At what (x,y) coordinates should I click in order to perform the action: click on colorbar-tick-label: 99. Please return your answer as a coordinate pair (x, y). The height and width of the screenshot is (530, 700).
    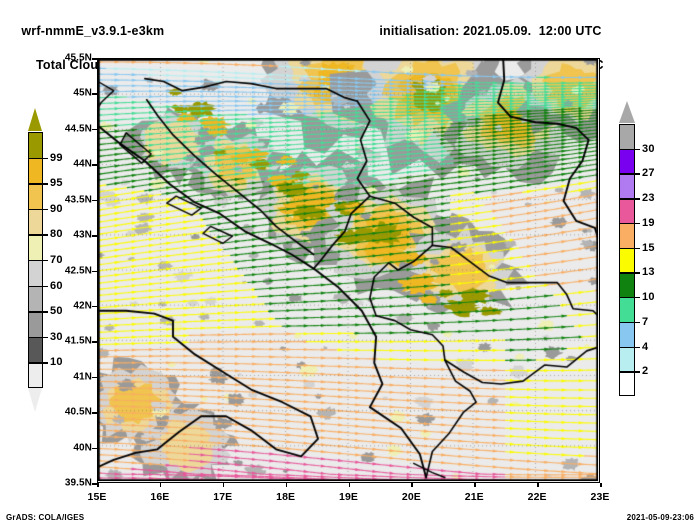
    Looking at the image, I should click on (56, 157).